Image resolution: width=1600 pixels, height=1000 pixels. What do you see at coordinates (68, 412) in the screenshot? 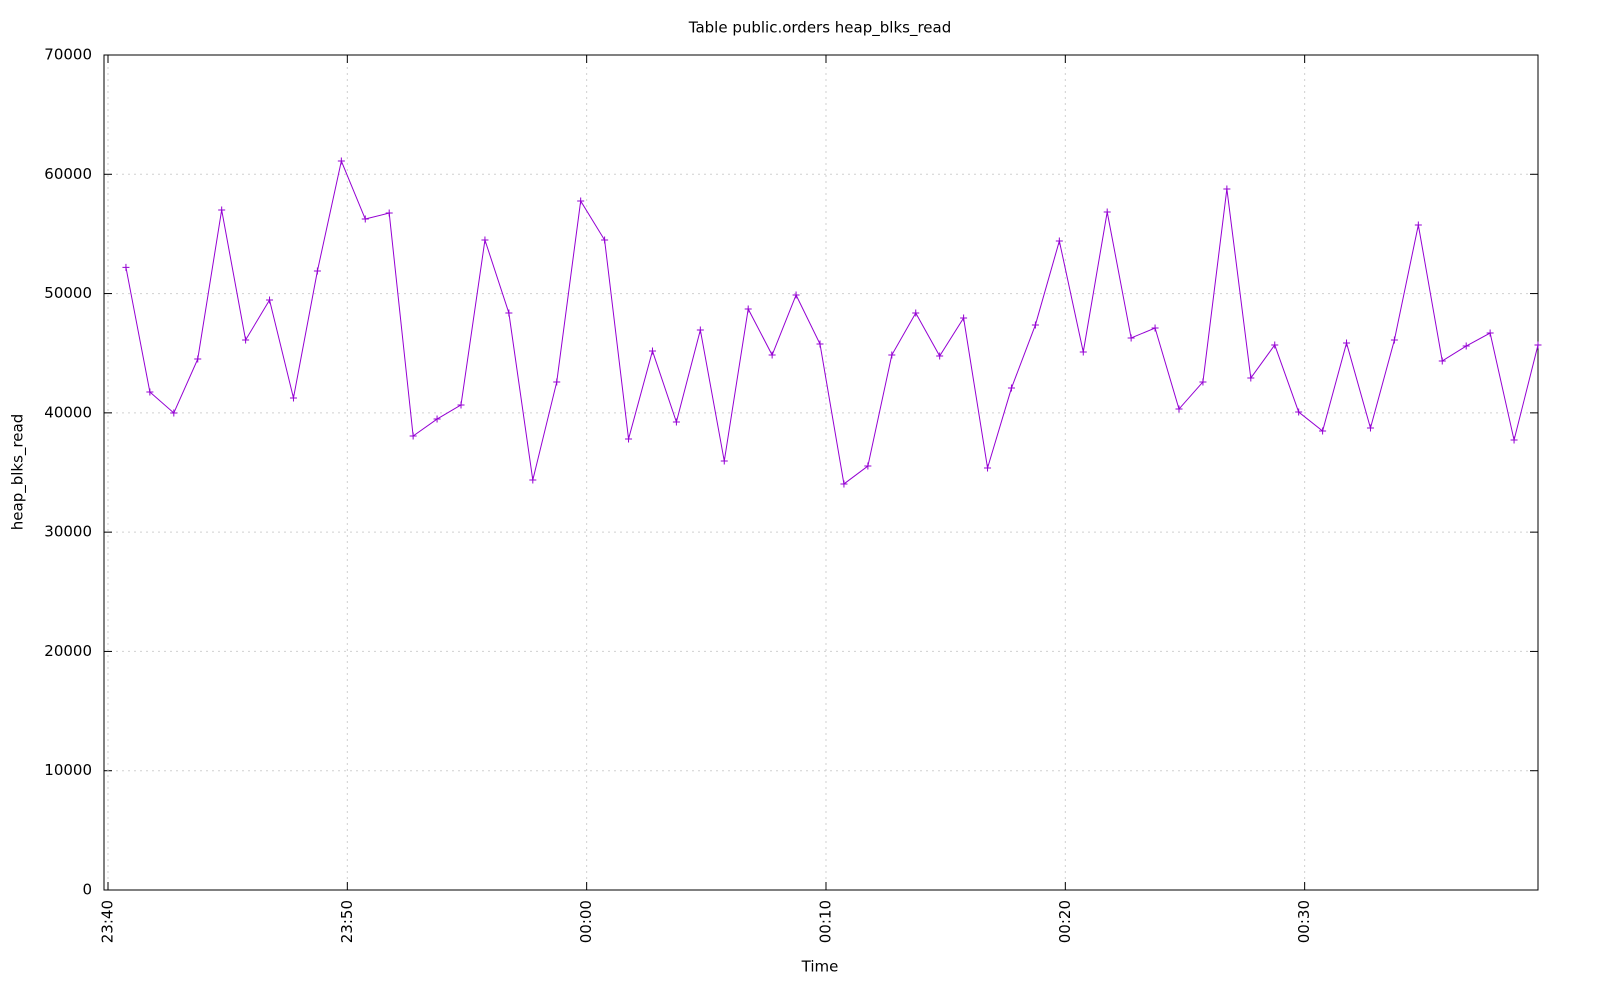
I see `y-tick-label: 40000` at bounding box center [68, 412].